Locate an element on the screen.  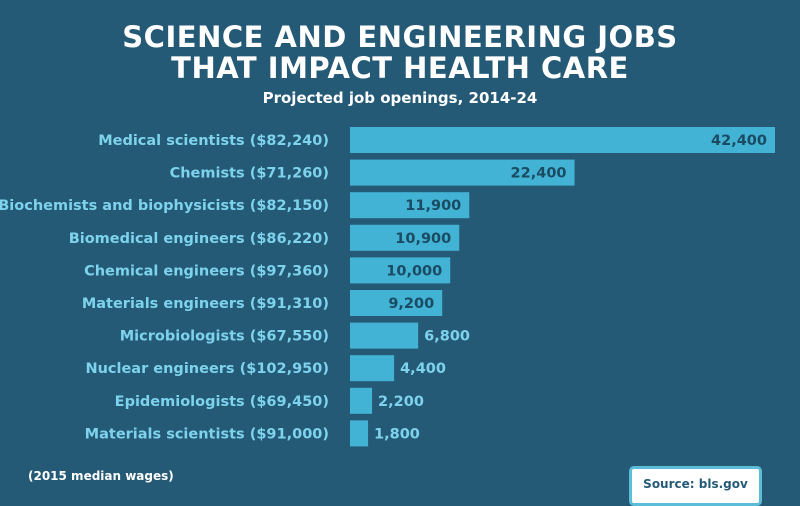
title-line-2: THAT IMPACT HEALTH CARE is located at coordinates (400, 68).